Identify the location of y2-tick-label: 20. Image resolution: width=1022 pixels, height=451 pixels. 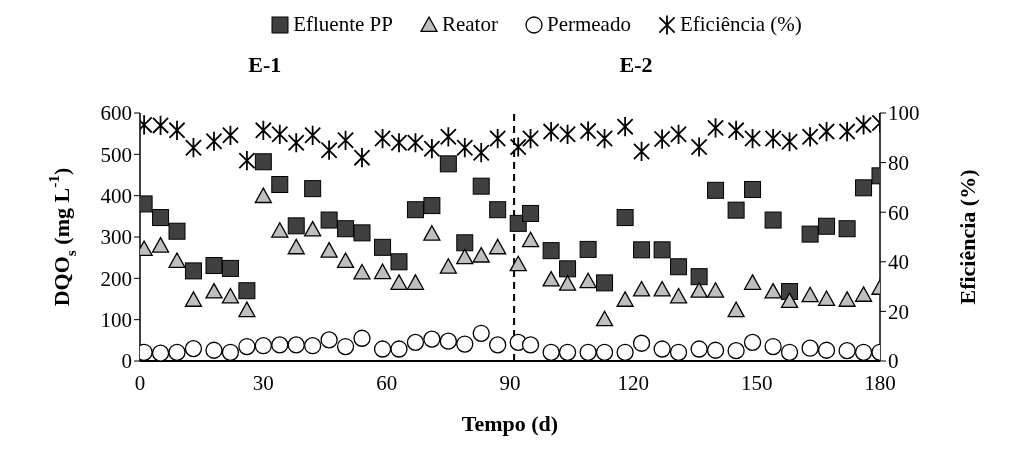
(898, 311).